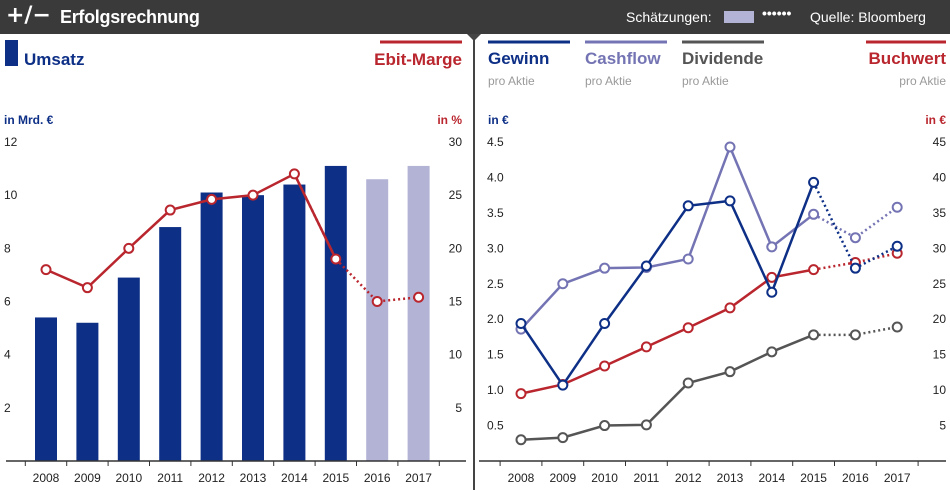  What do you see at coordinates (11, 195) in the screenshot?
I see `left-y-tick-label: 10` at bounding box center [11, 195].